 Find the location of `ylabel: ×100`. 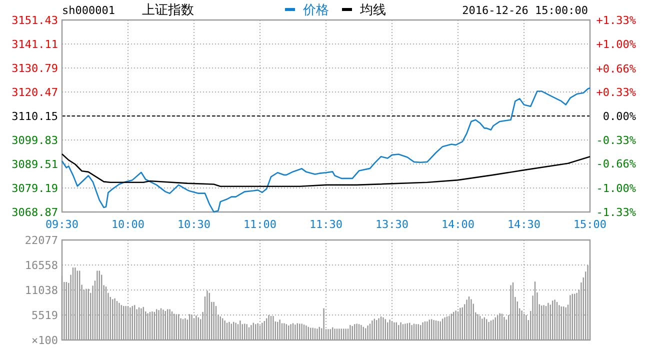

ylabel: ×100 is located at coordinates (45, 340).